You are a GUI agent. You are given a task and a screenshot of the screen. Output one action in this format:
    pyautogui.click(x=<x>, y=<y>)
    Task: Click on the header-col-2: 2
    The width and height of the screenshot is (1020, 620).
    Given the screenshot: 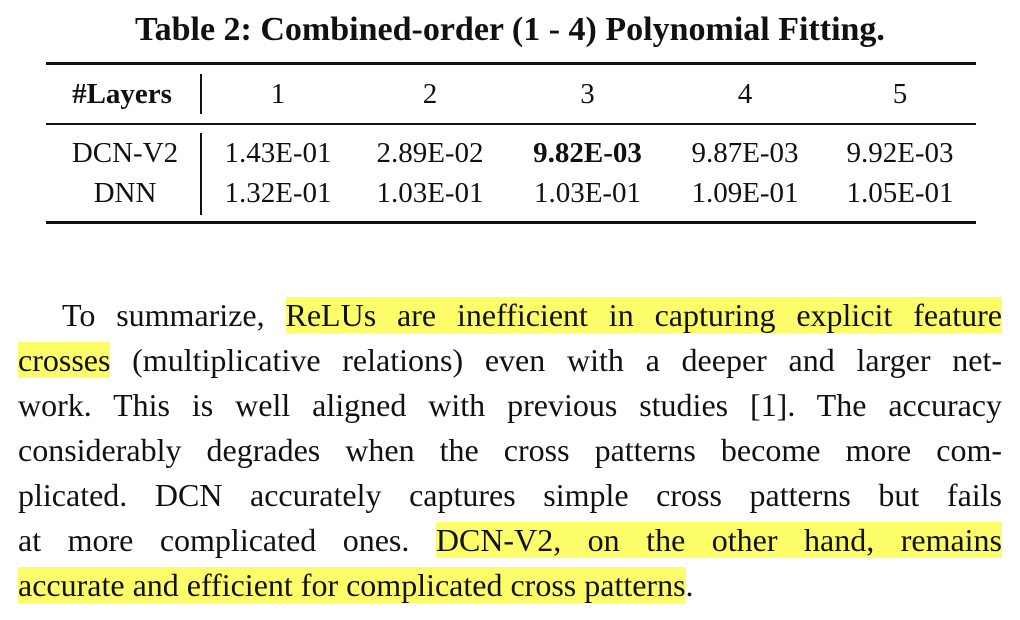 What is the action you would take?
    pyautogui.click(x=430, y=94)
    